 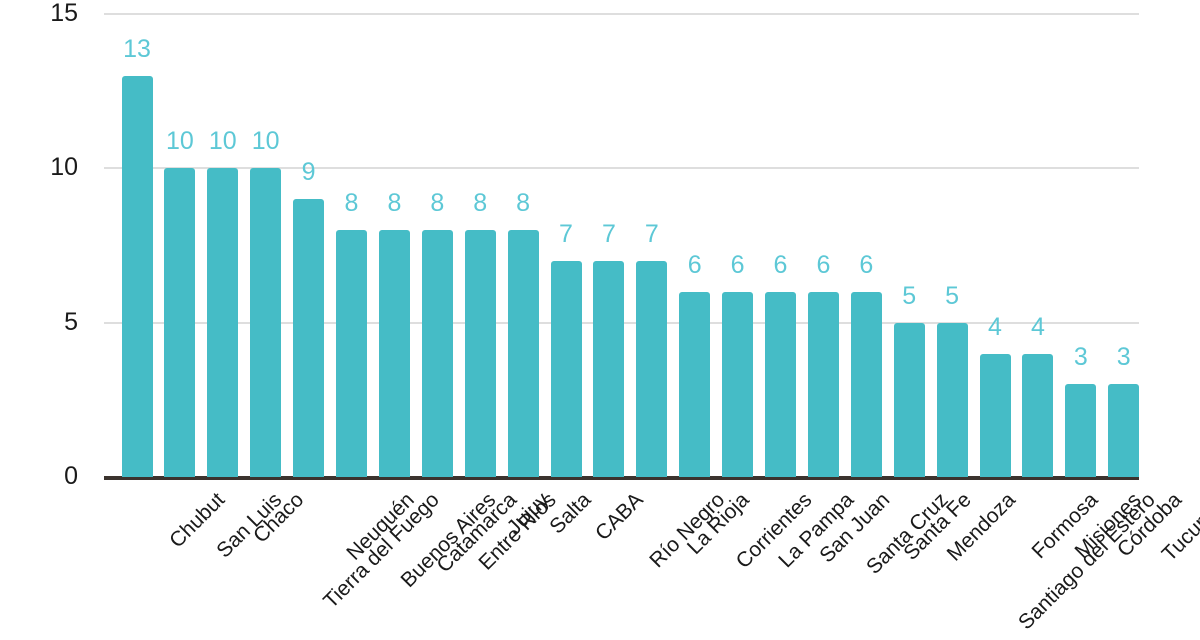 What do you see at coordinates (71, 321) in the screenshot?
I see `y-axis-tick-label: 5` at bounding box center [71, 321].